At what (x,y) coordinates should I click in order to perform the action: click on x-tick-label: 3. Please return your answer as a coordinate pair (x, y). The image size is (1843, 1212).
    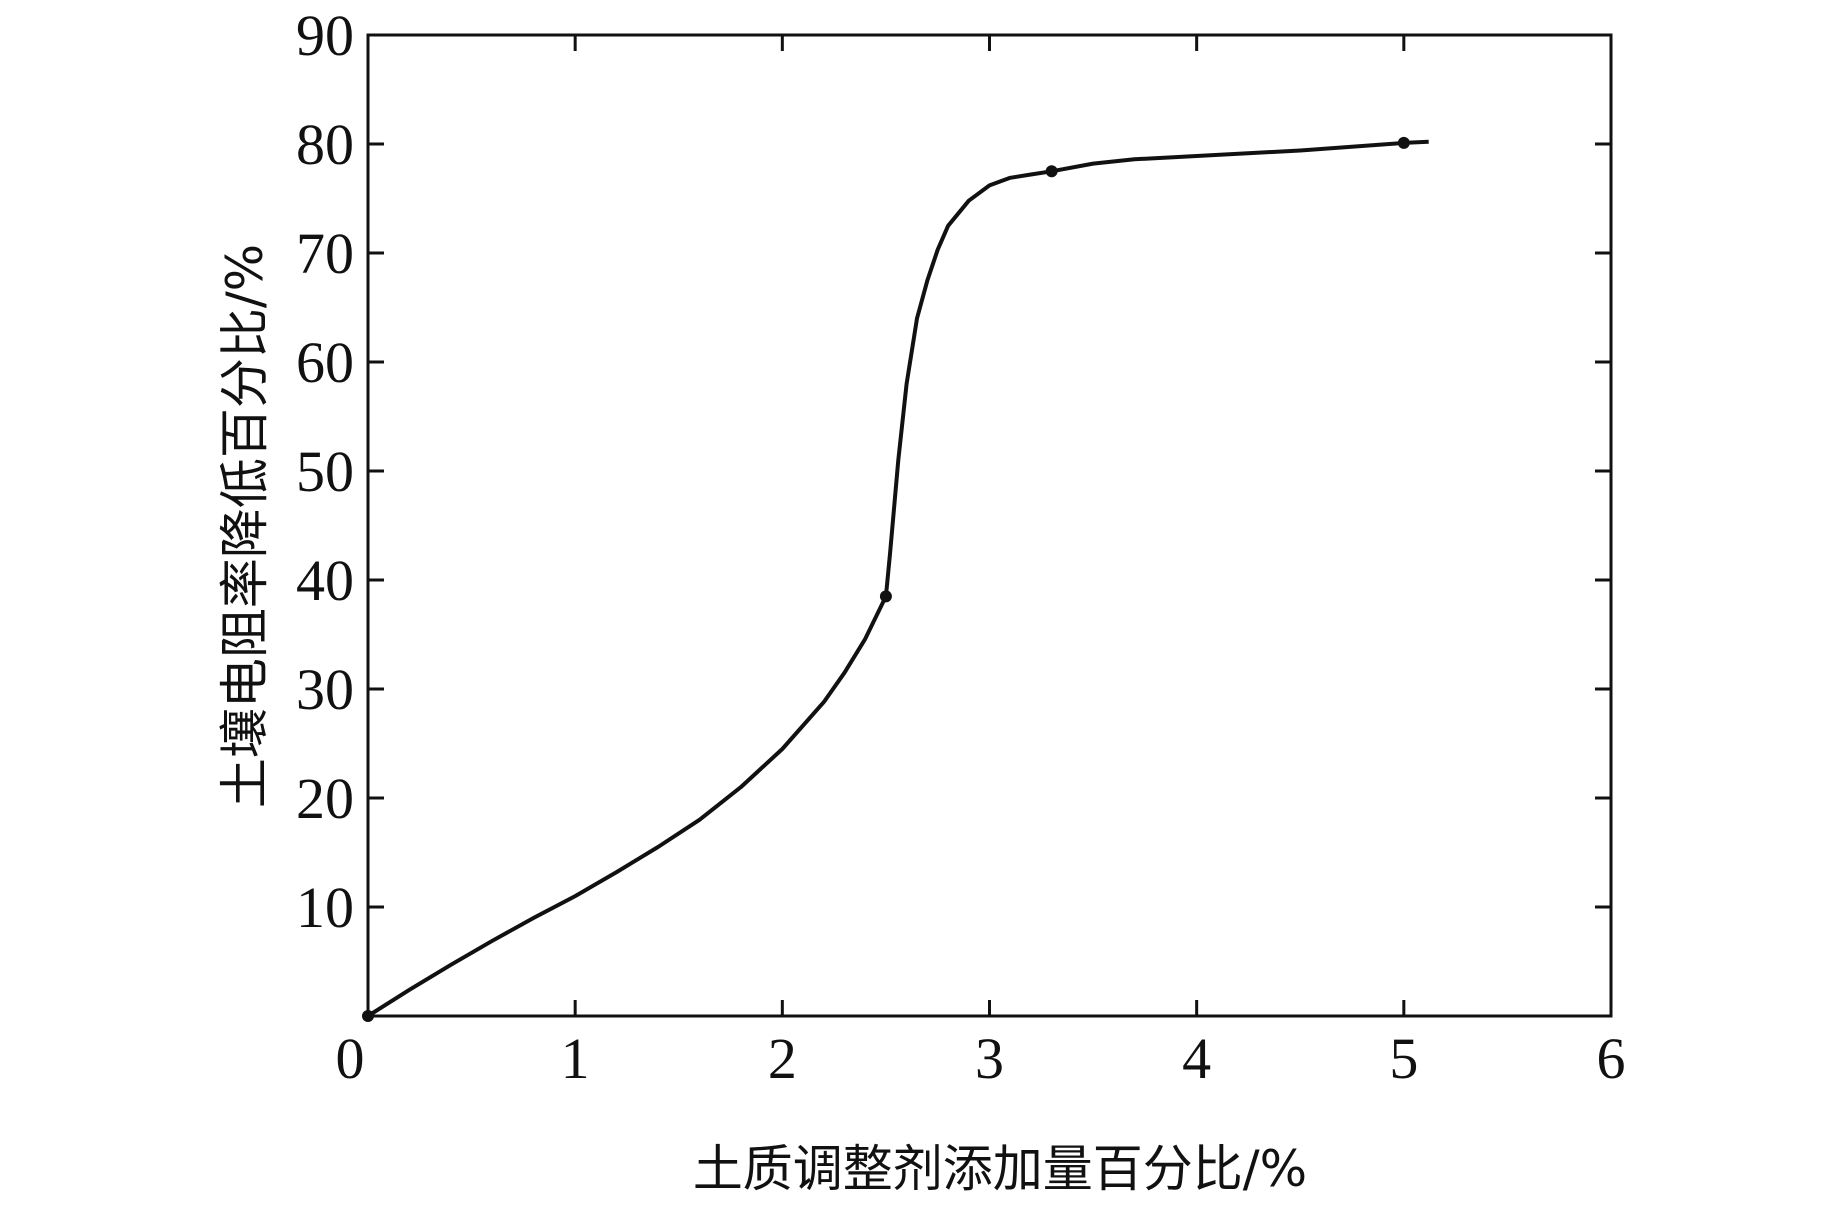
    Looking at the image, I should click on (989, 1058).